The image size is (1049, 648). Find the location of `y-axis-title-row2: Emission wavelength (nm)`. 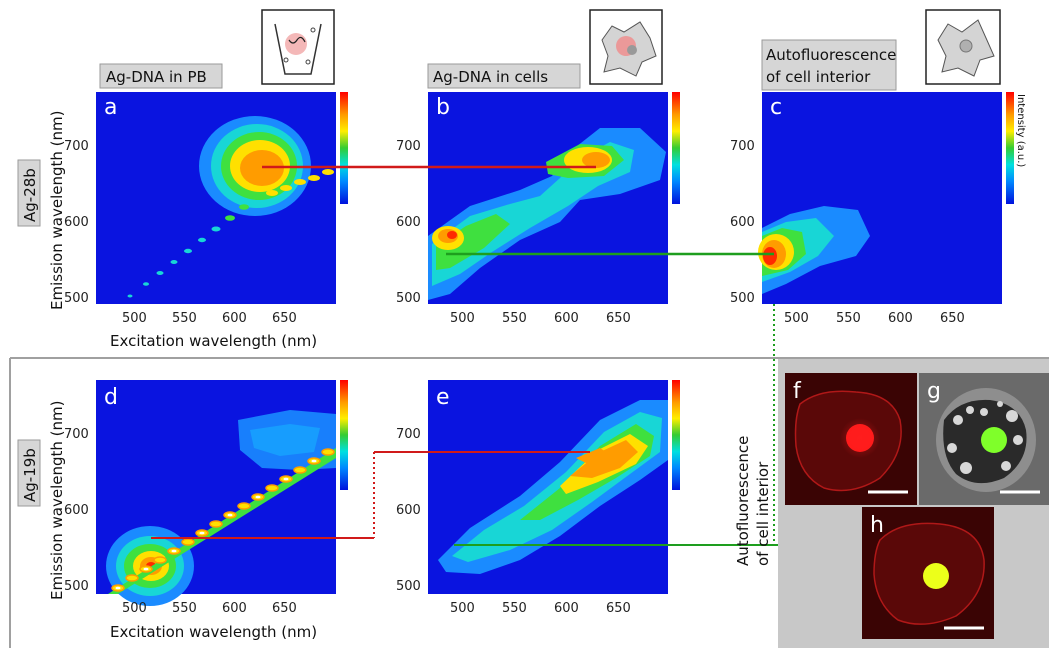

y-axis-title-row2: Emission wavelength (nm) is located at coordinates (57, 500).